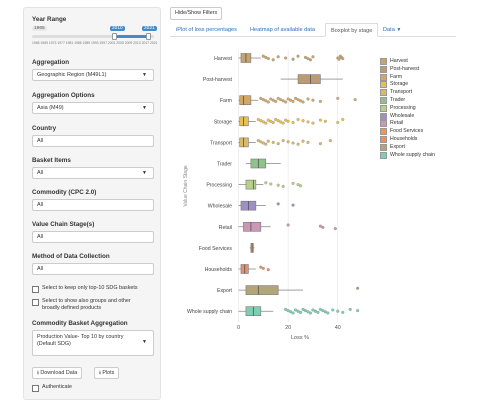 The height and width of the screenshot is (408, 500). Describe the element at coordinates (397, 146) in the screenshot. I see `legend-label: Export` at that location.